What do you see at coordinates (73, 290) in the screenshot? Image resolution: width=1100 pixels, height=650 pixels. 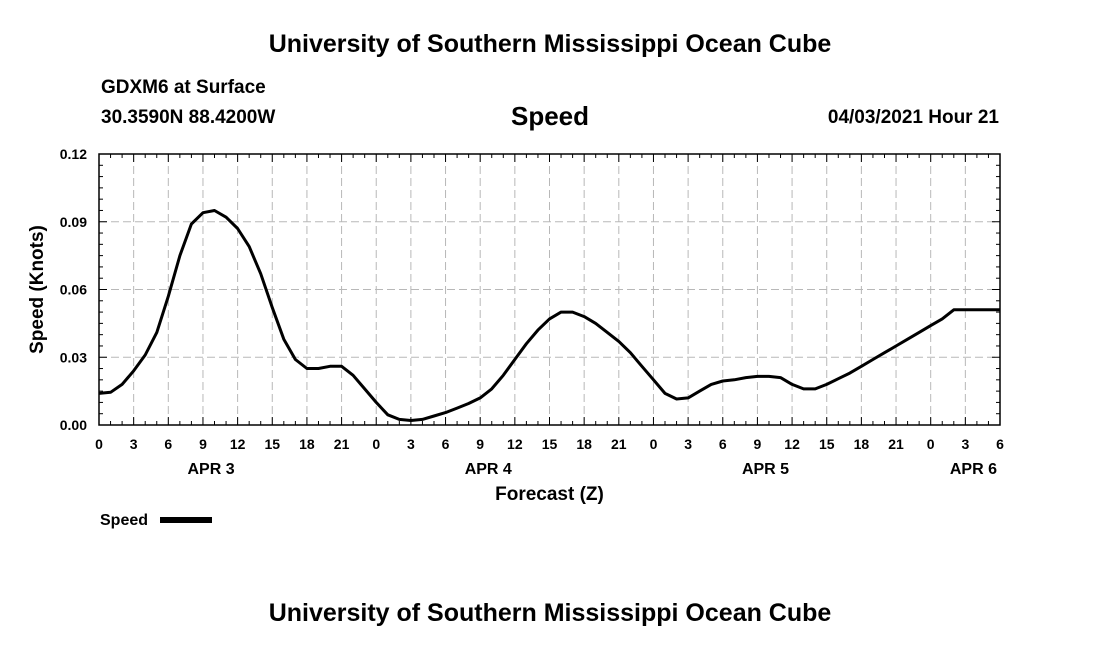 I see `y-tick-label: 0.06` at bounding box center [73, 290].